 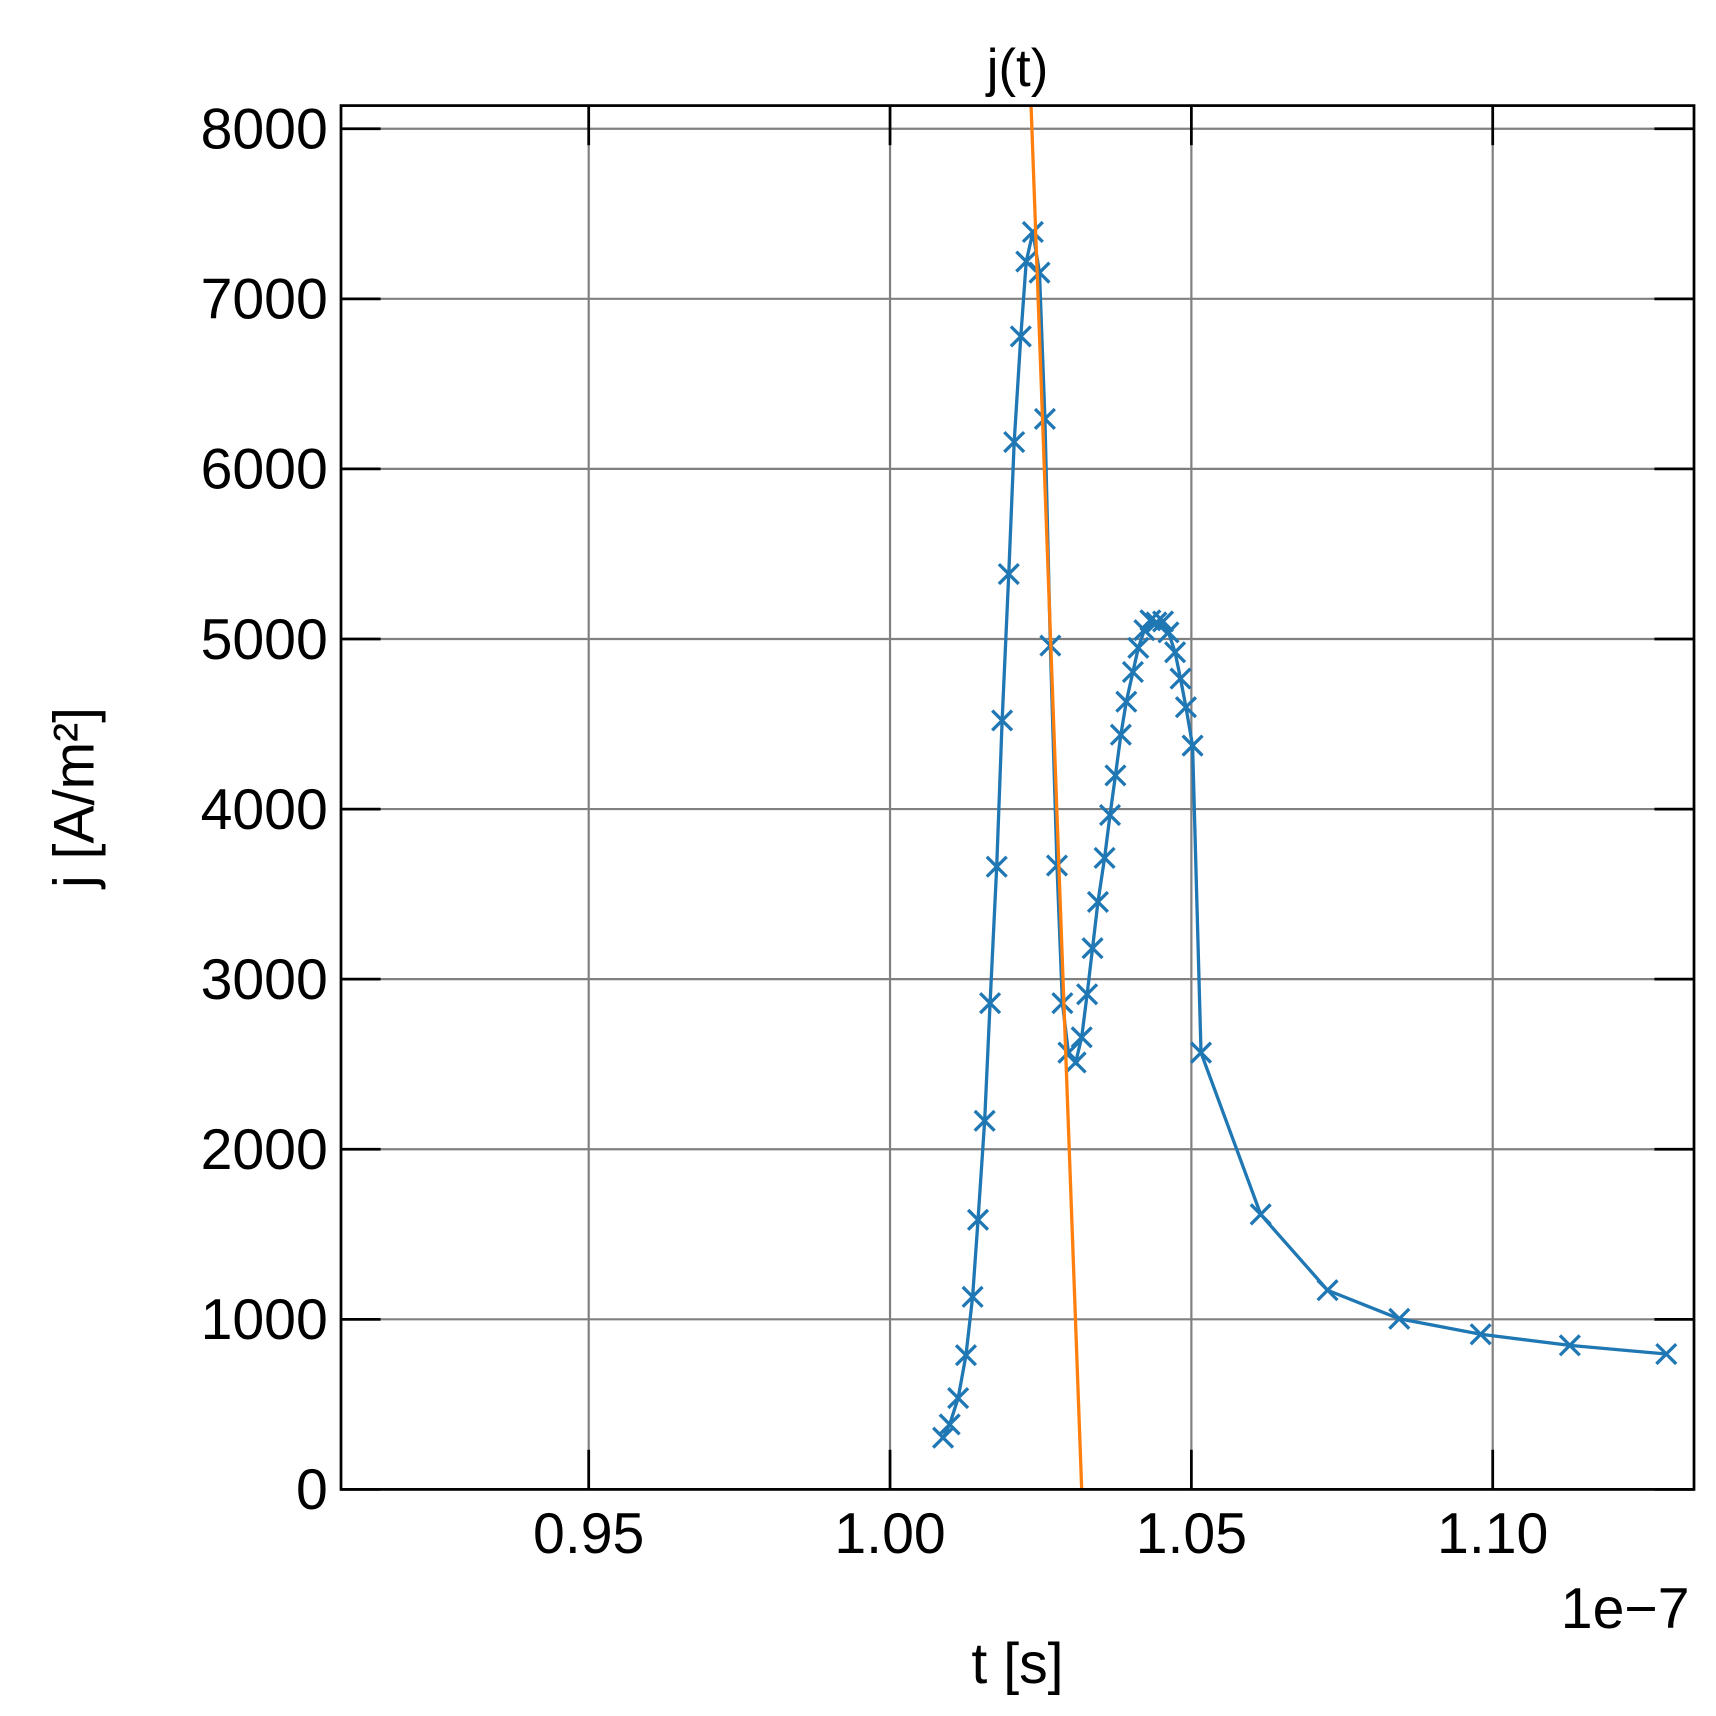 What do you see at coordinates (264, 300) in the screenshot?
I see `y-tick-label: 7000` at bounding box center [264, 300].